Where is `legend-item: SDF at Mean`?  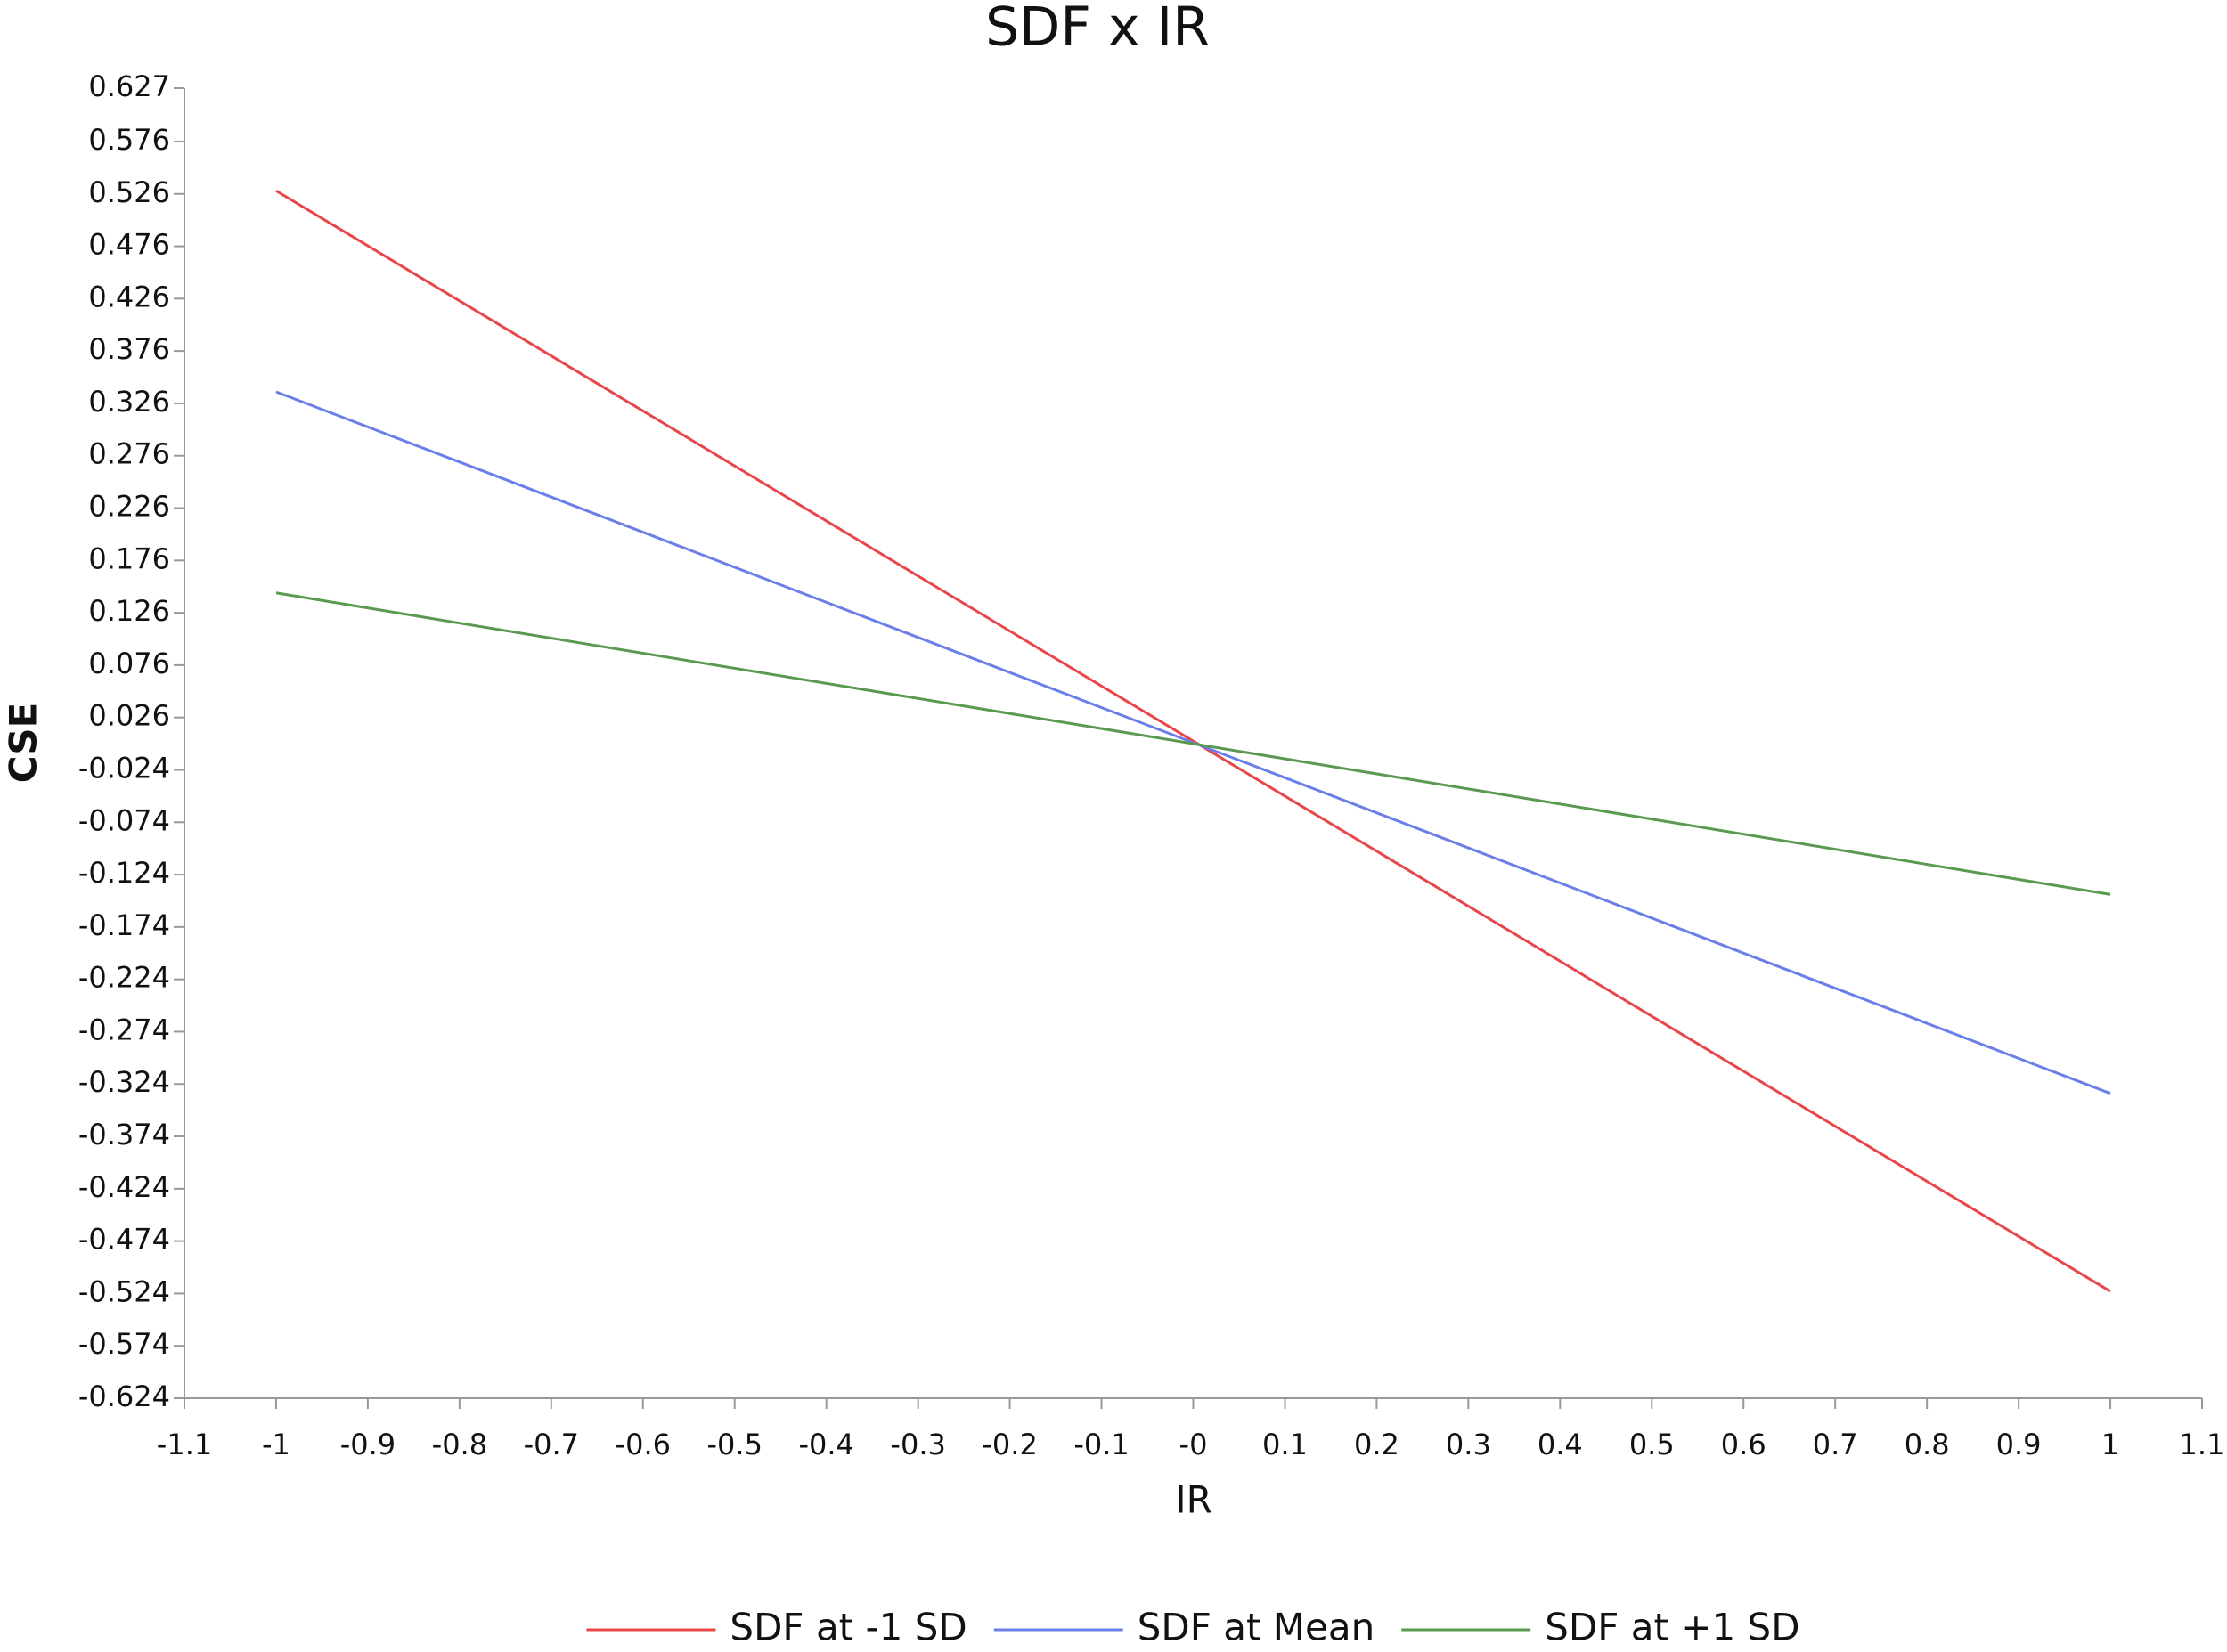 legend-item: SDF at Mean is located at coordinates (1184, 1627).